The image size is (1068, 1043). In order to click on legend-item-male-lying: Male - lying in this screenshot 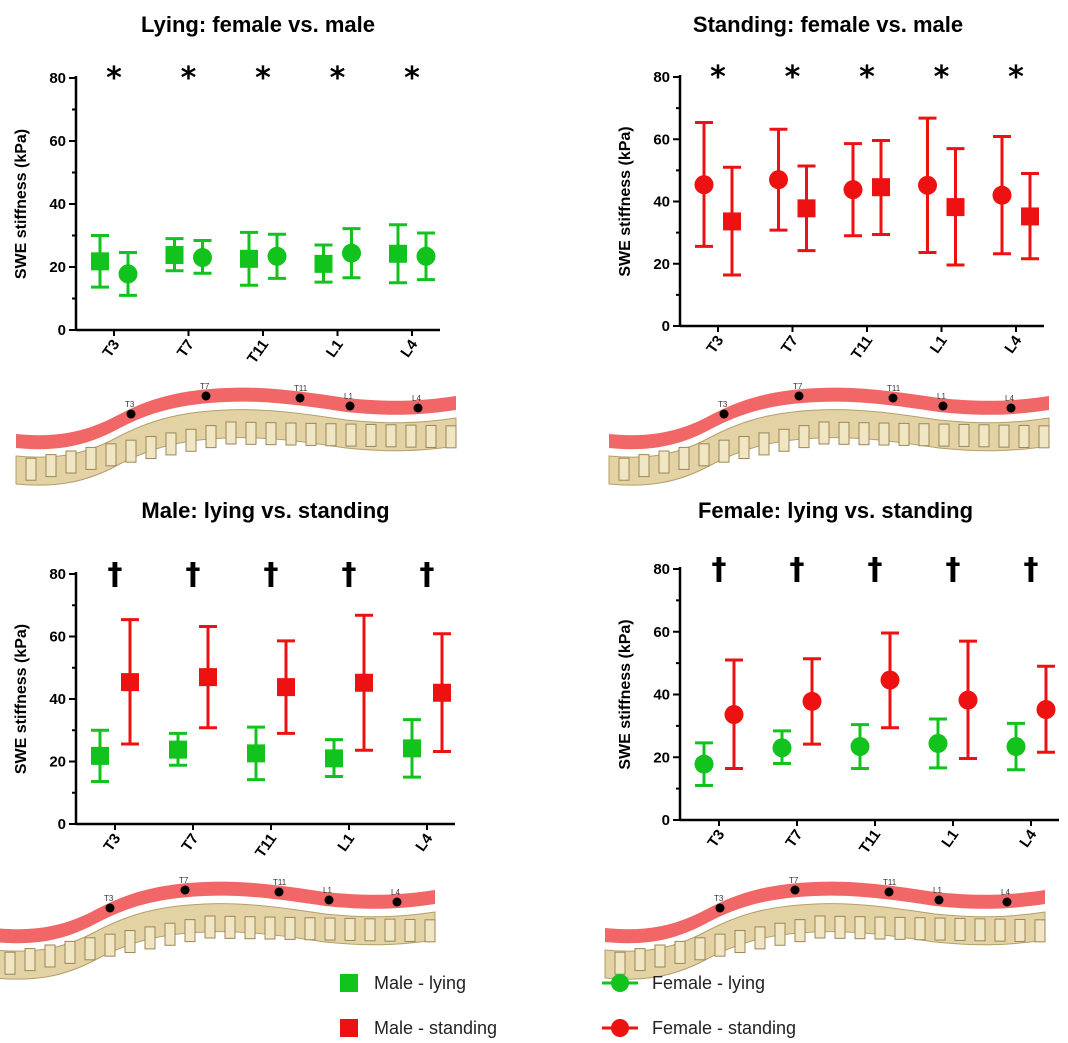, I will do `click(402, 983)`.